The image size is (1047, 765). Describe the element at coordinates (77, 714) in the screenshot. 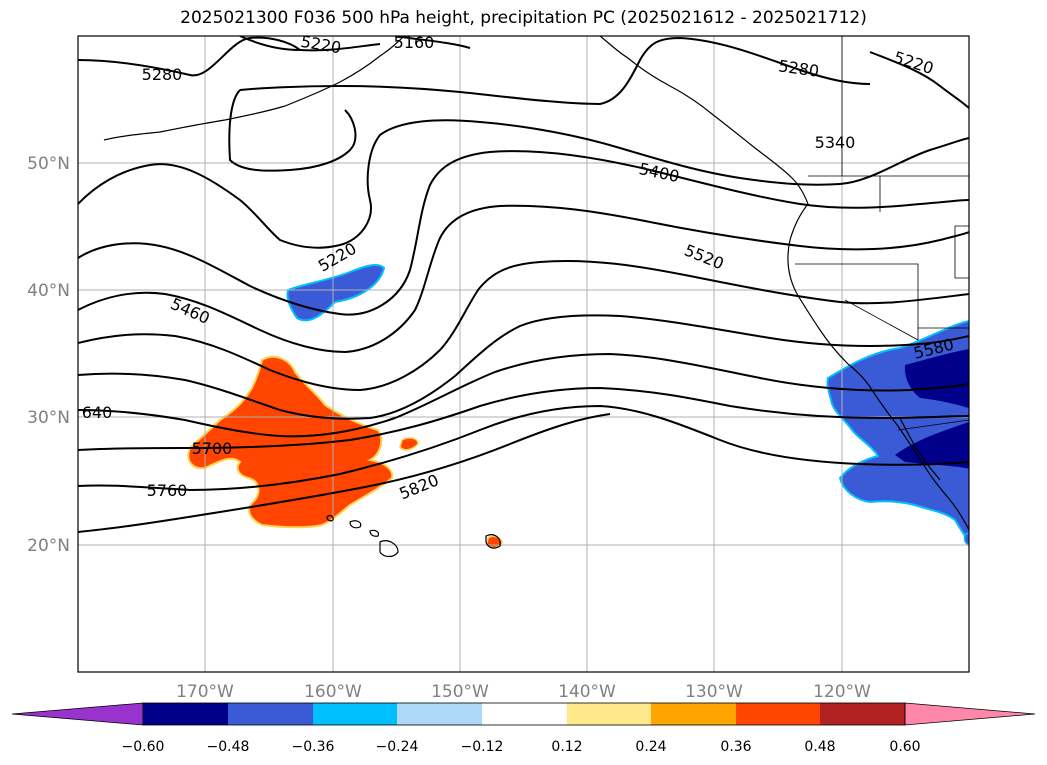

I see `colorbar-extend-left` at that location.